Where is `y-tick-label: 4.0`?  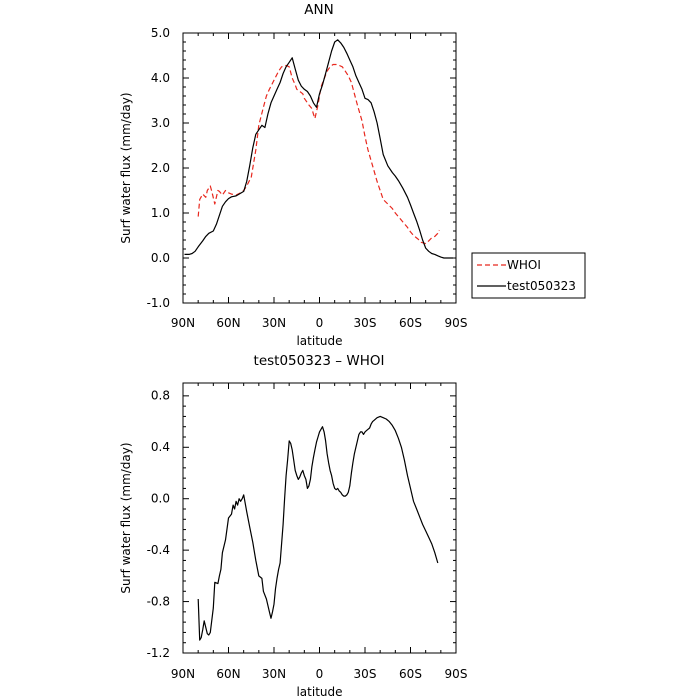
y-tick-label: 4.0 is located at coordinates (160, 78).